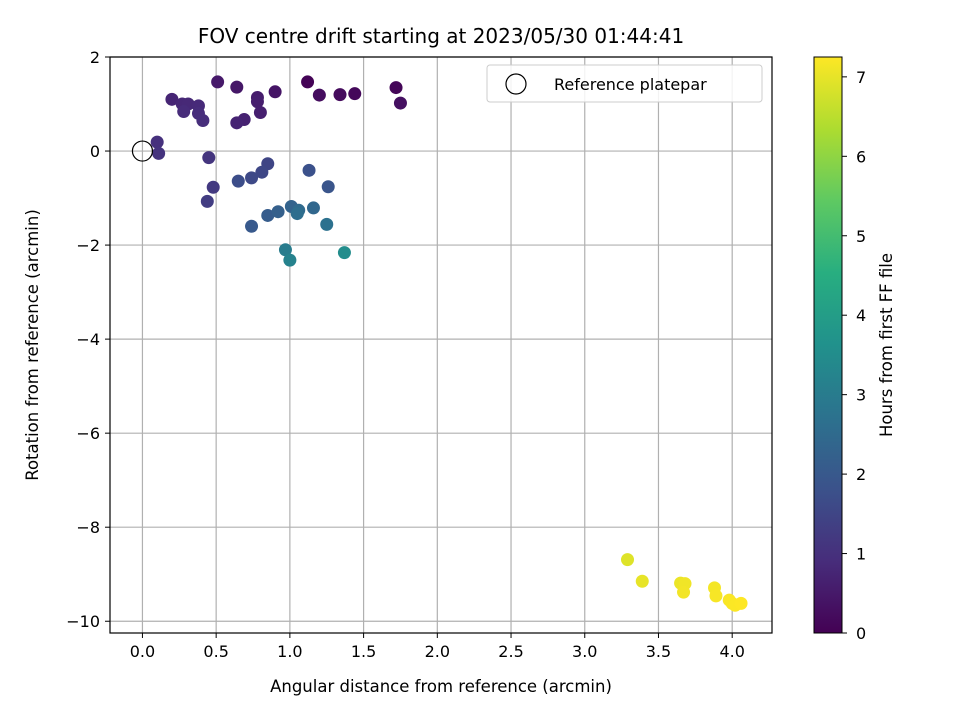  I want to click on colorbar-tick-label: 7, so click(861, 77).